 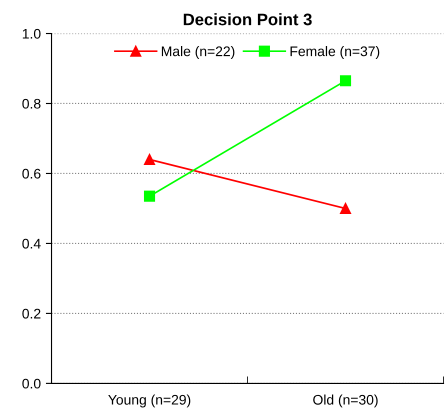 What do you see at coordinates (31, 33) in the screenshot?
I see `y-tick-label: 1.0` at bounding box center [31, 33].